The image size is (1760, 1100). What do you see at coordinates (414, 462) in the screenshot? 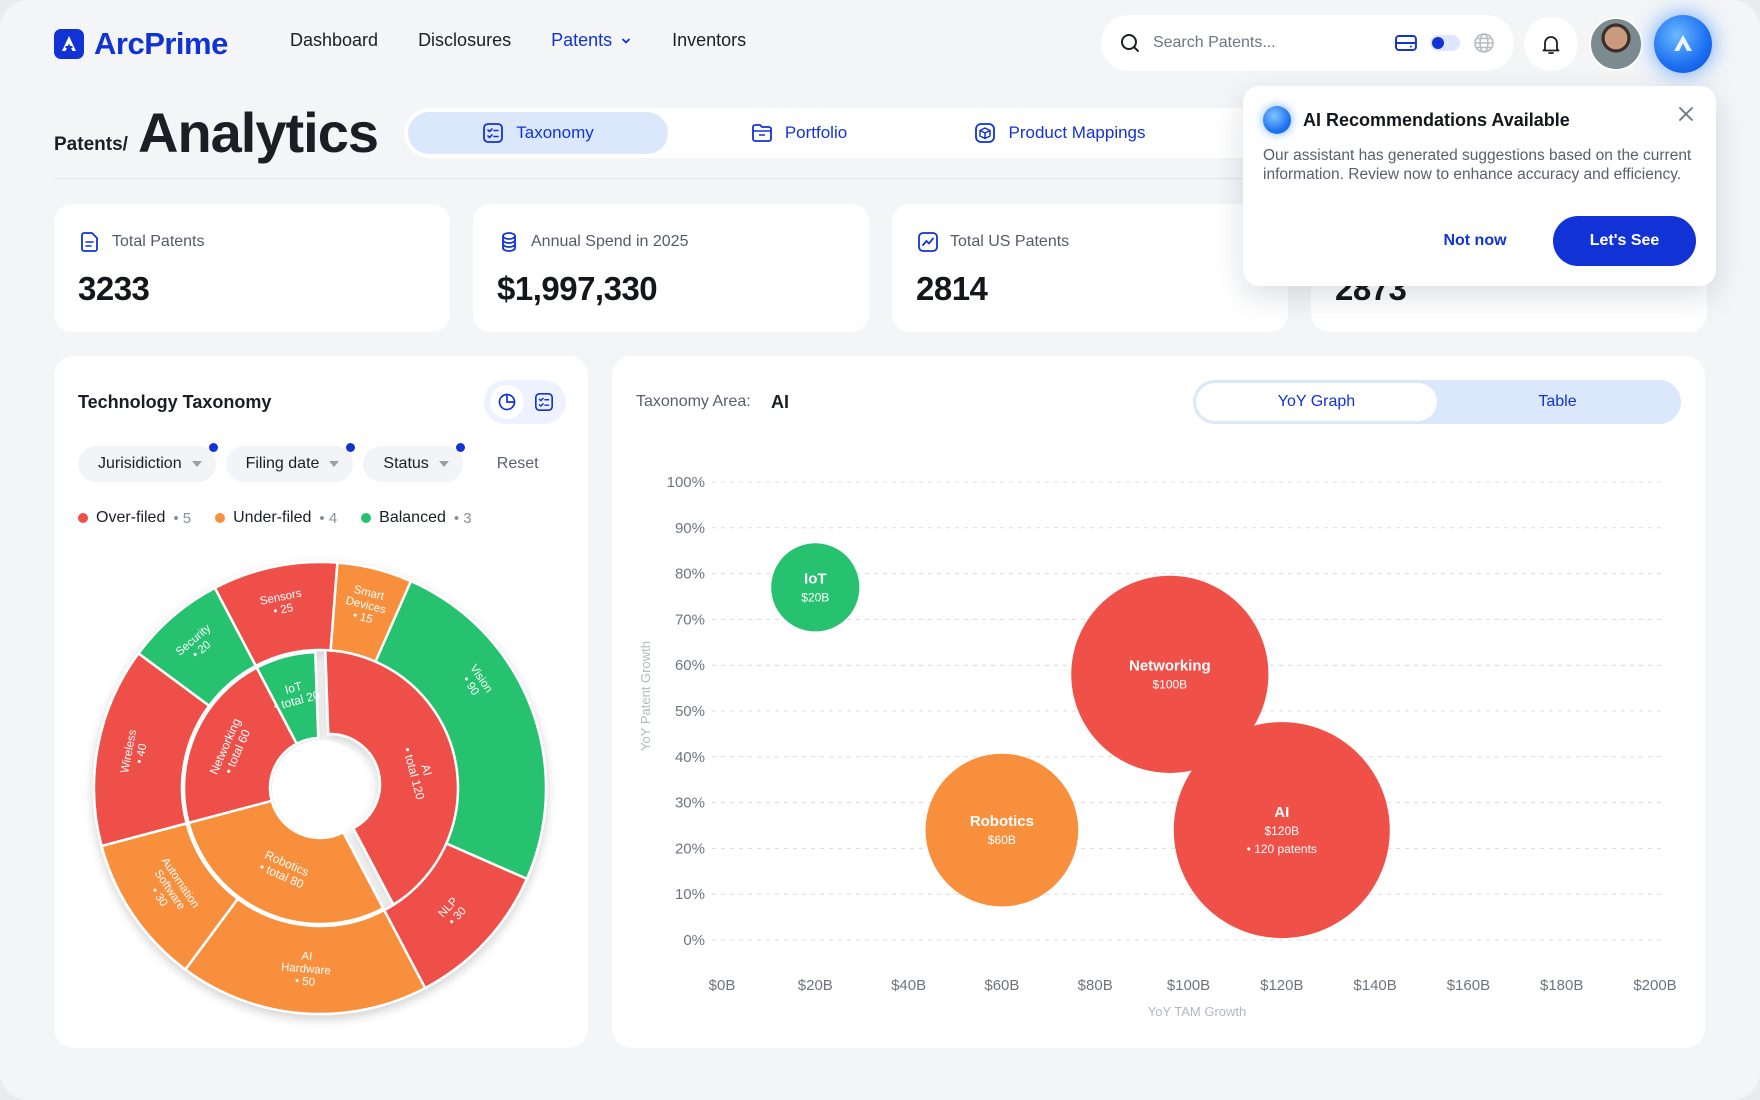
I see `filter-status: Status` at bounding box center [414, 462].